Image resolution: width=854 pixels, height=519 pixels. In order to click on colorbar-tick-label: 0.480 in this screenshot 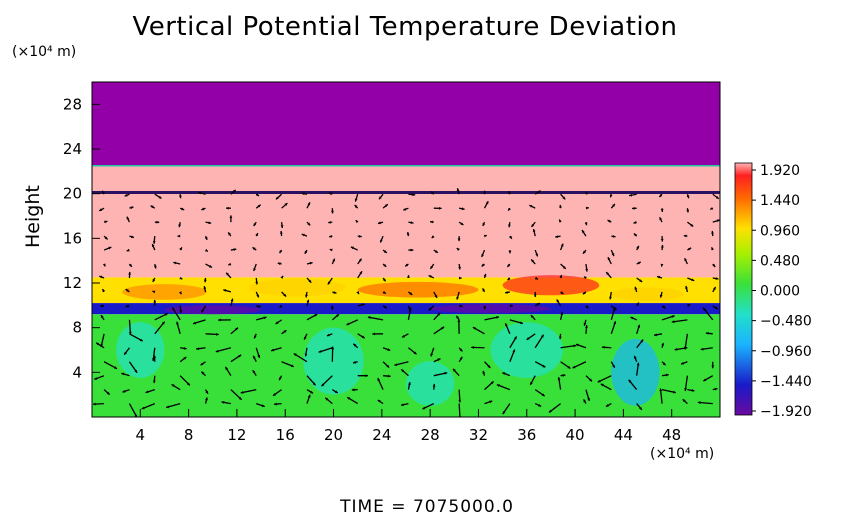, I will do `click(780, 261)`.